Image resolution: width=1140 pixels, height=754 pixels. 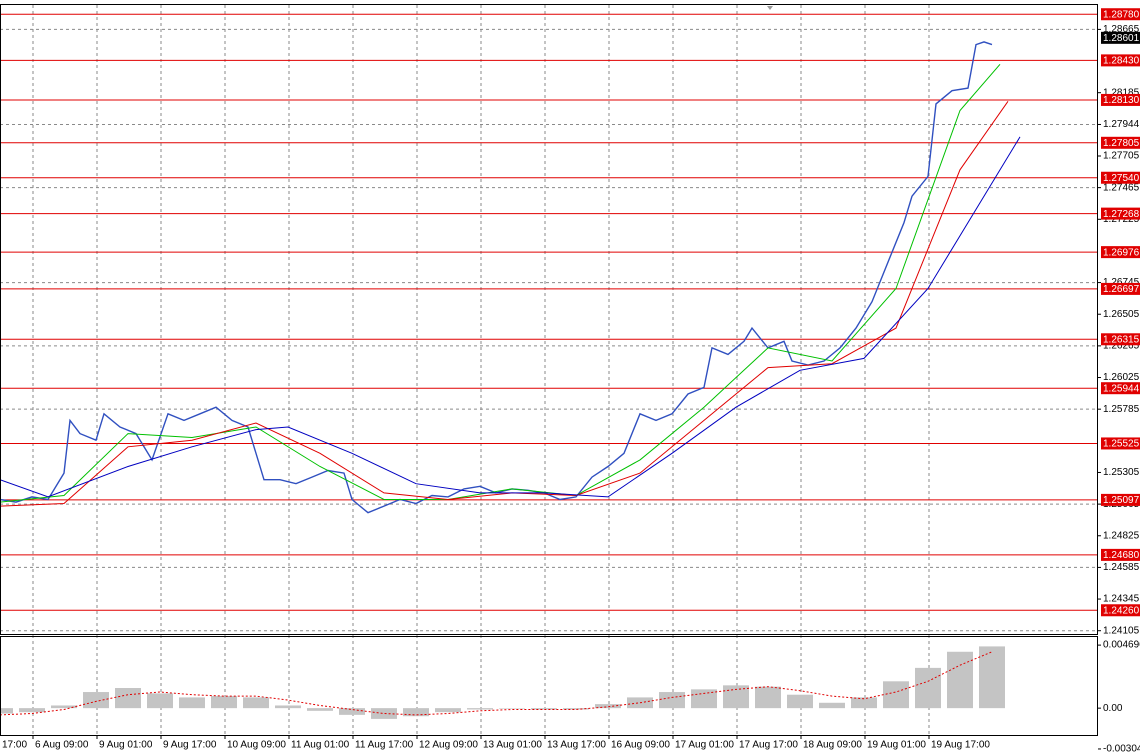 I want to click on indicator-pane-frame, so click(x=549, y=686).